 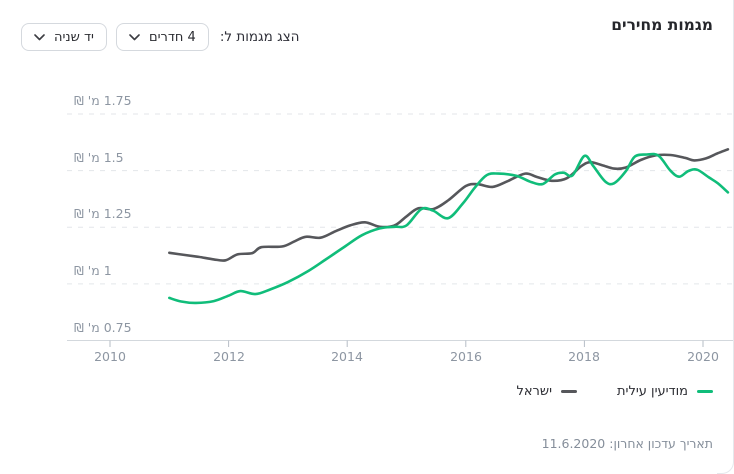 What do you see at coordinates (662, 25) in the screenshot?
I see `page-title: מגמות מחירים` at bounding box center [662, 25].